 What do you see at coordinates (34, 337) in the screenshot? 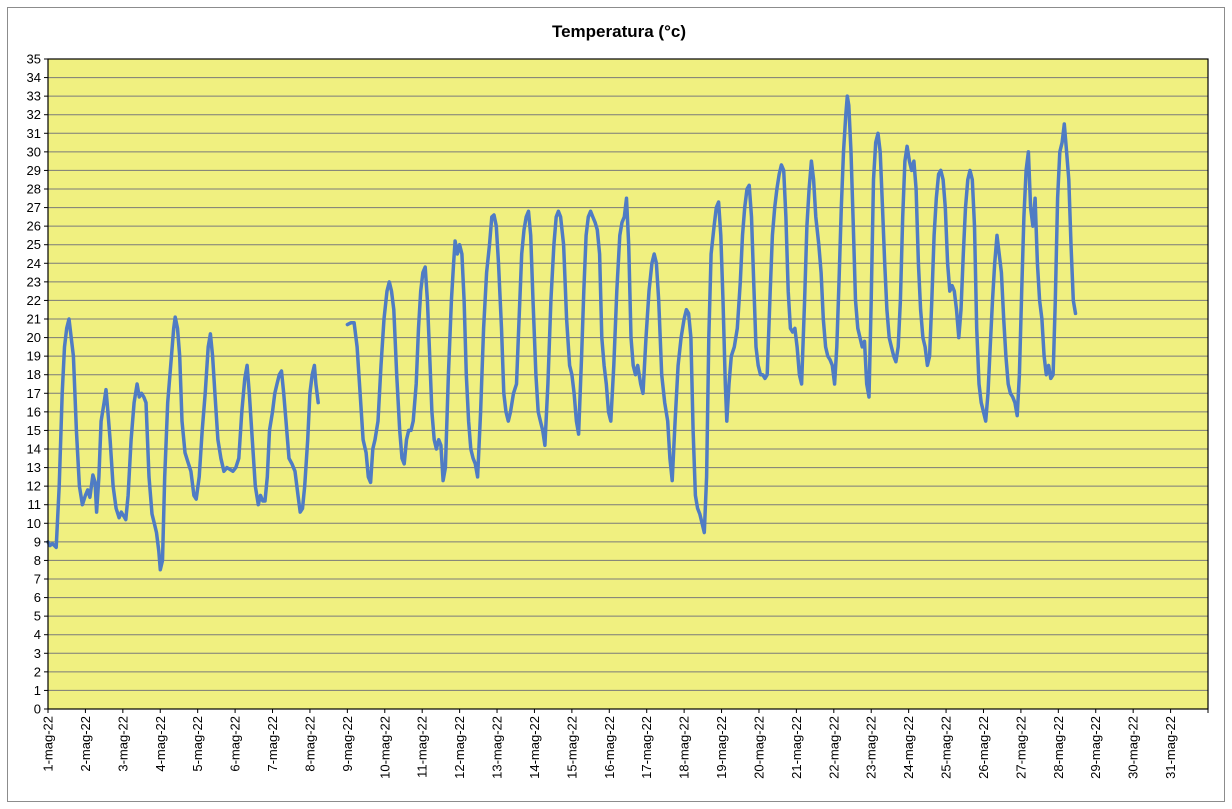
I see `y-tick-label: 20` at bounding box center [34, 337].